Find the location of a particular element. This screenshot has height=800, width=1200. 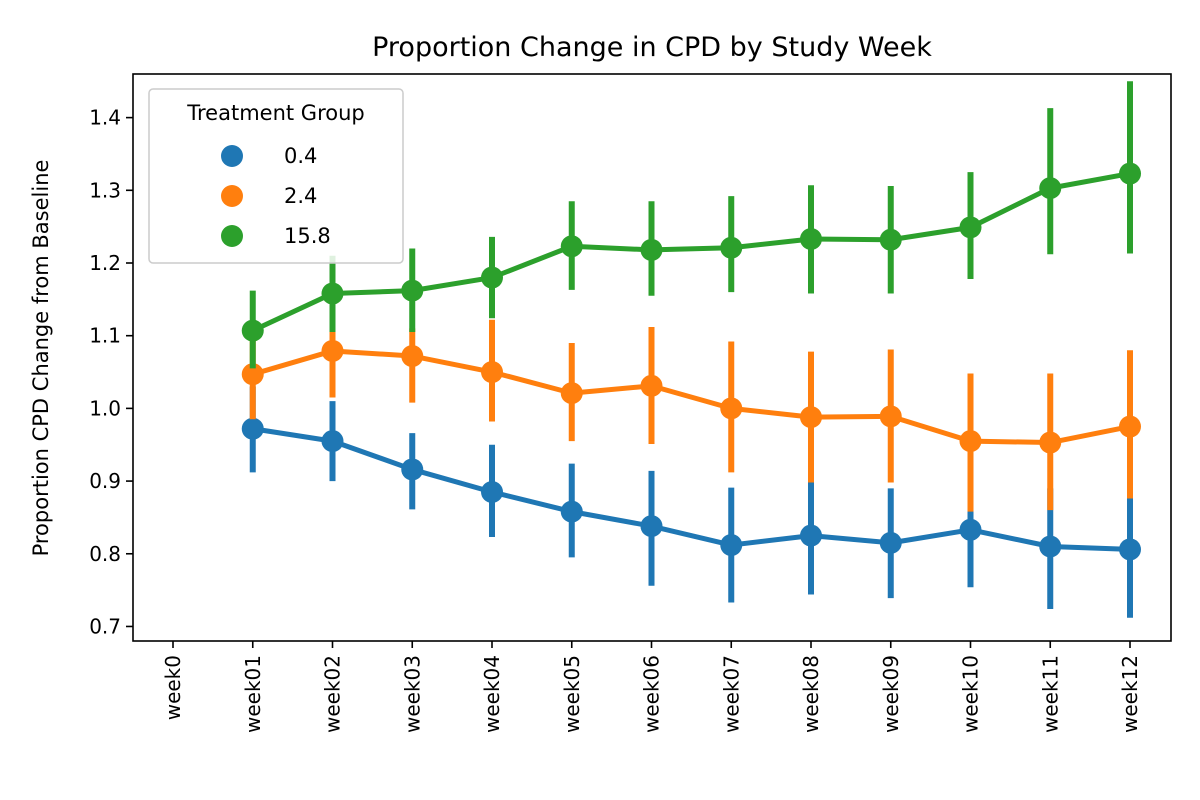

y-tick-label: 1.4 is located at coordinates (105, 118).